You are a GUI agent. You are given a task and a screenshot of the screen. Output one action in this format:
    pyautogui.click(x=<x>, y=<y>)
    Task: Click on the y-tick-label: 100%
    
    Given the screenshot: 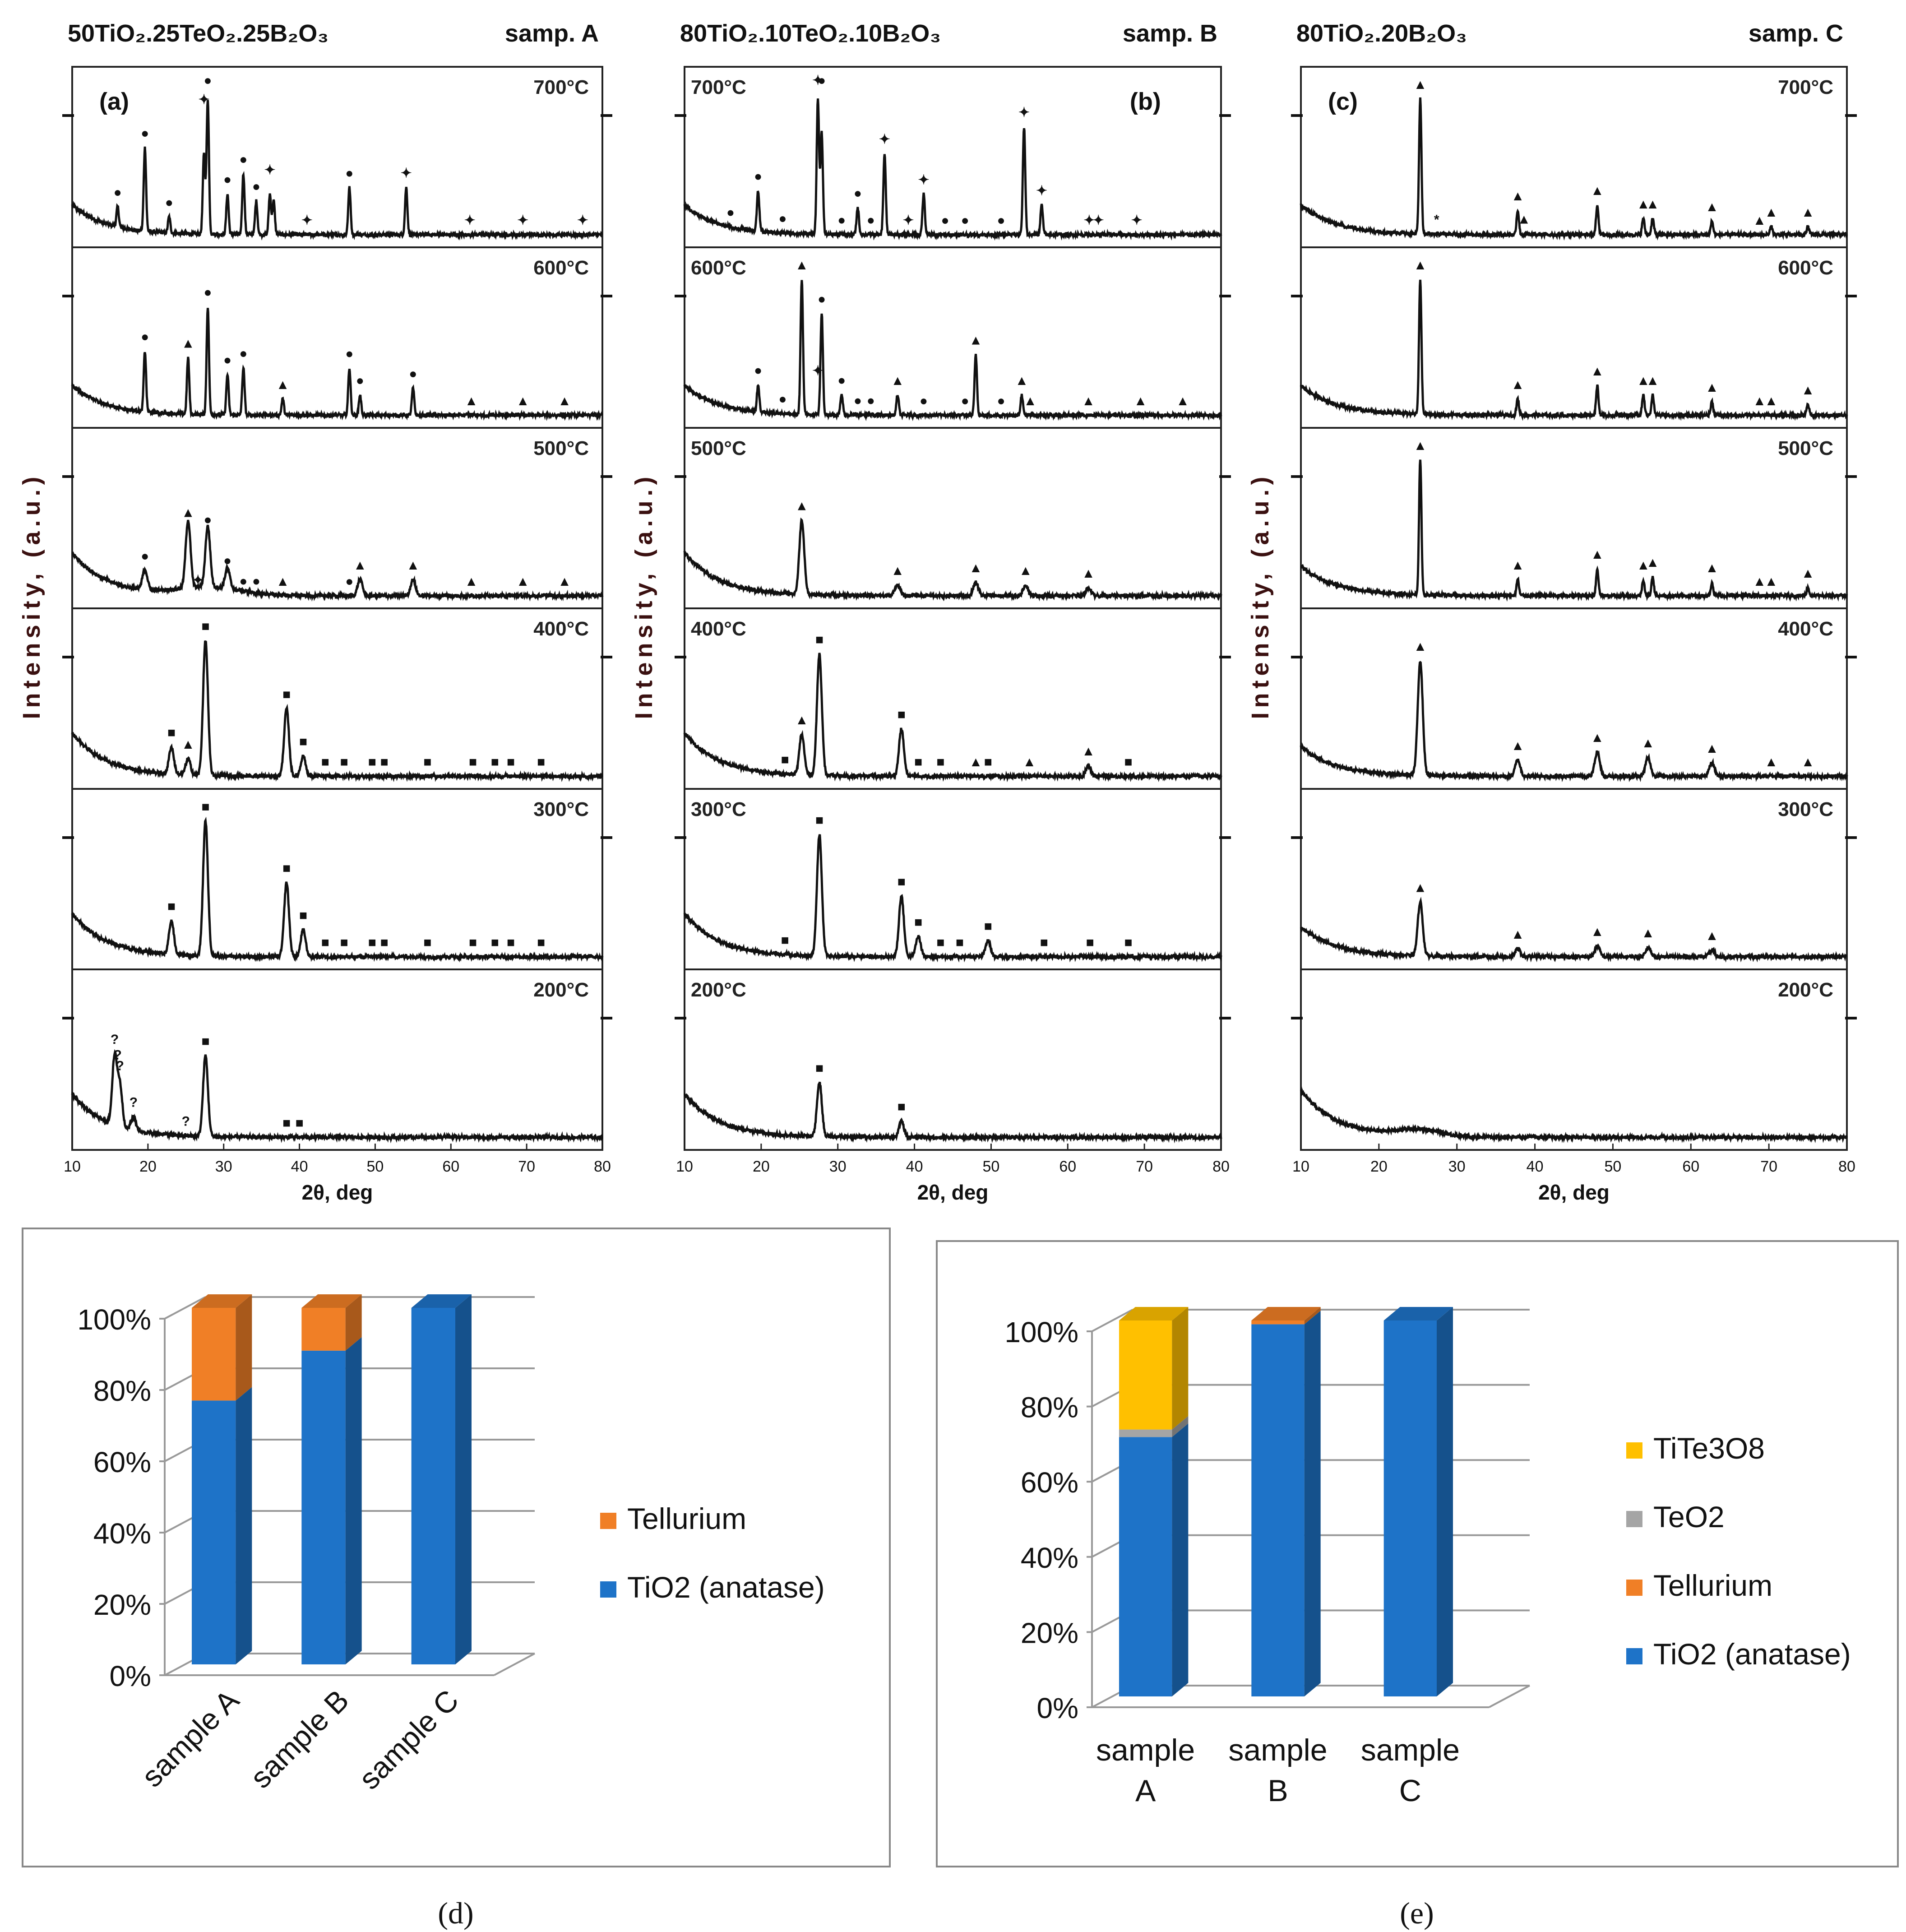 What is the action you would take?
    pyautogui.click(x=1041, y=1332)
    